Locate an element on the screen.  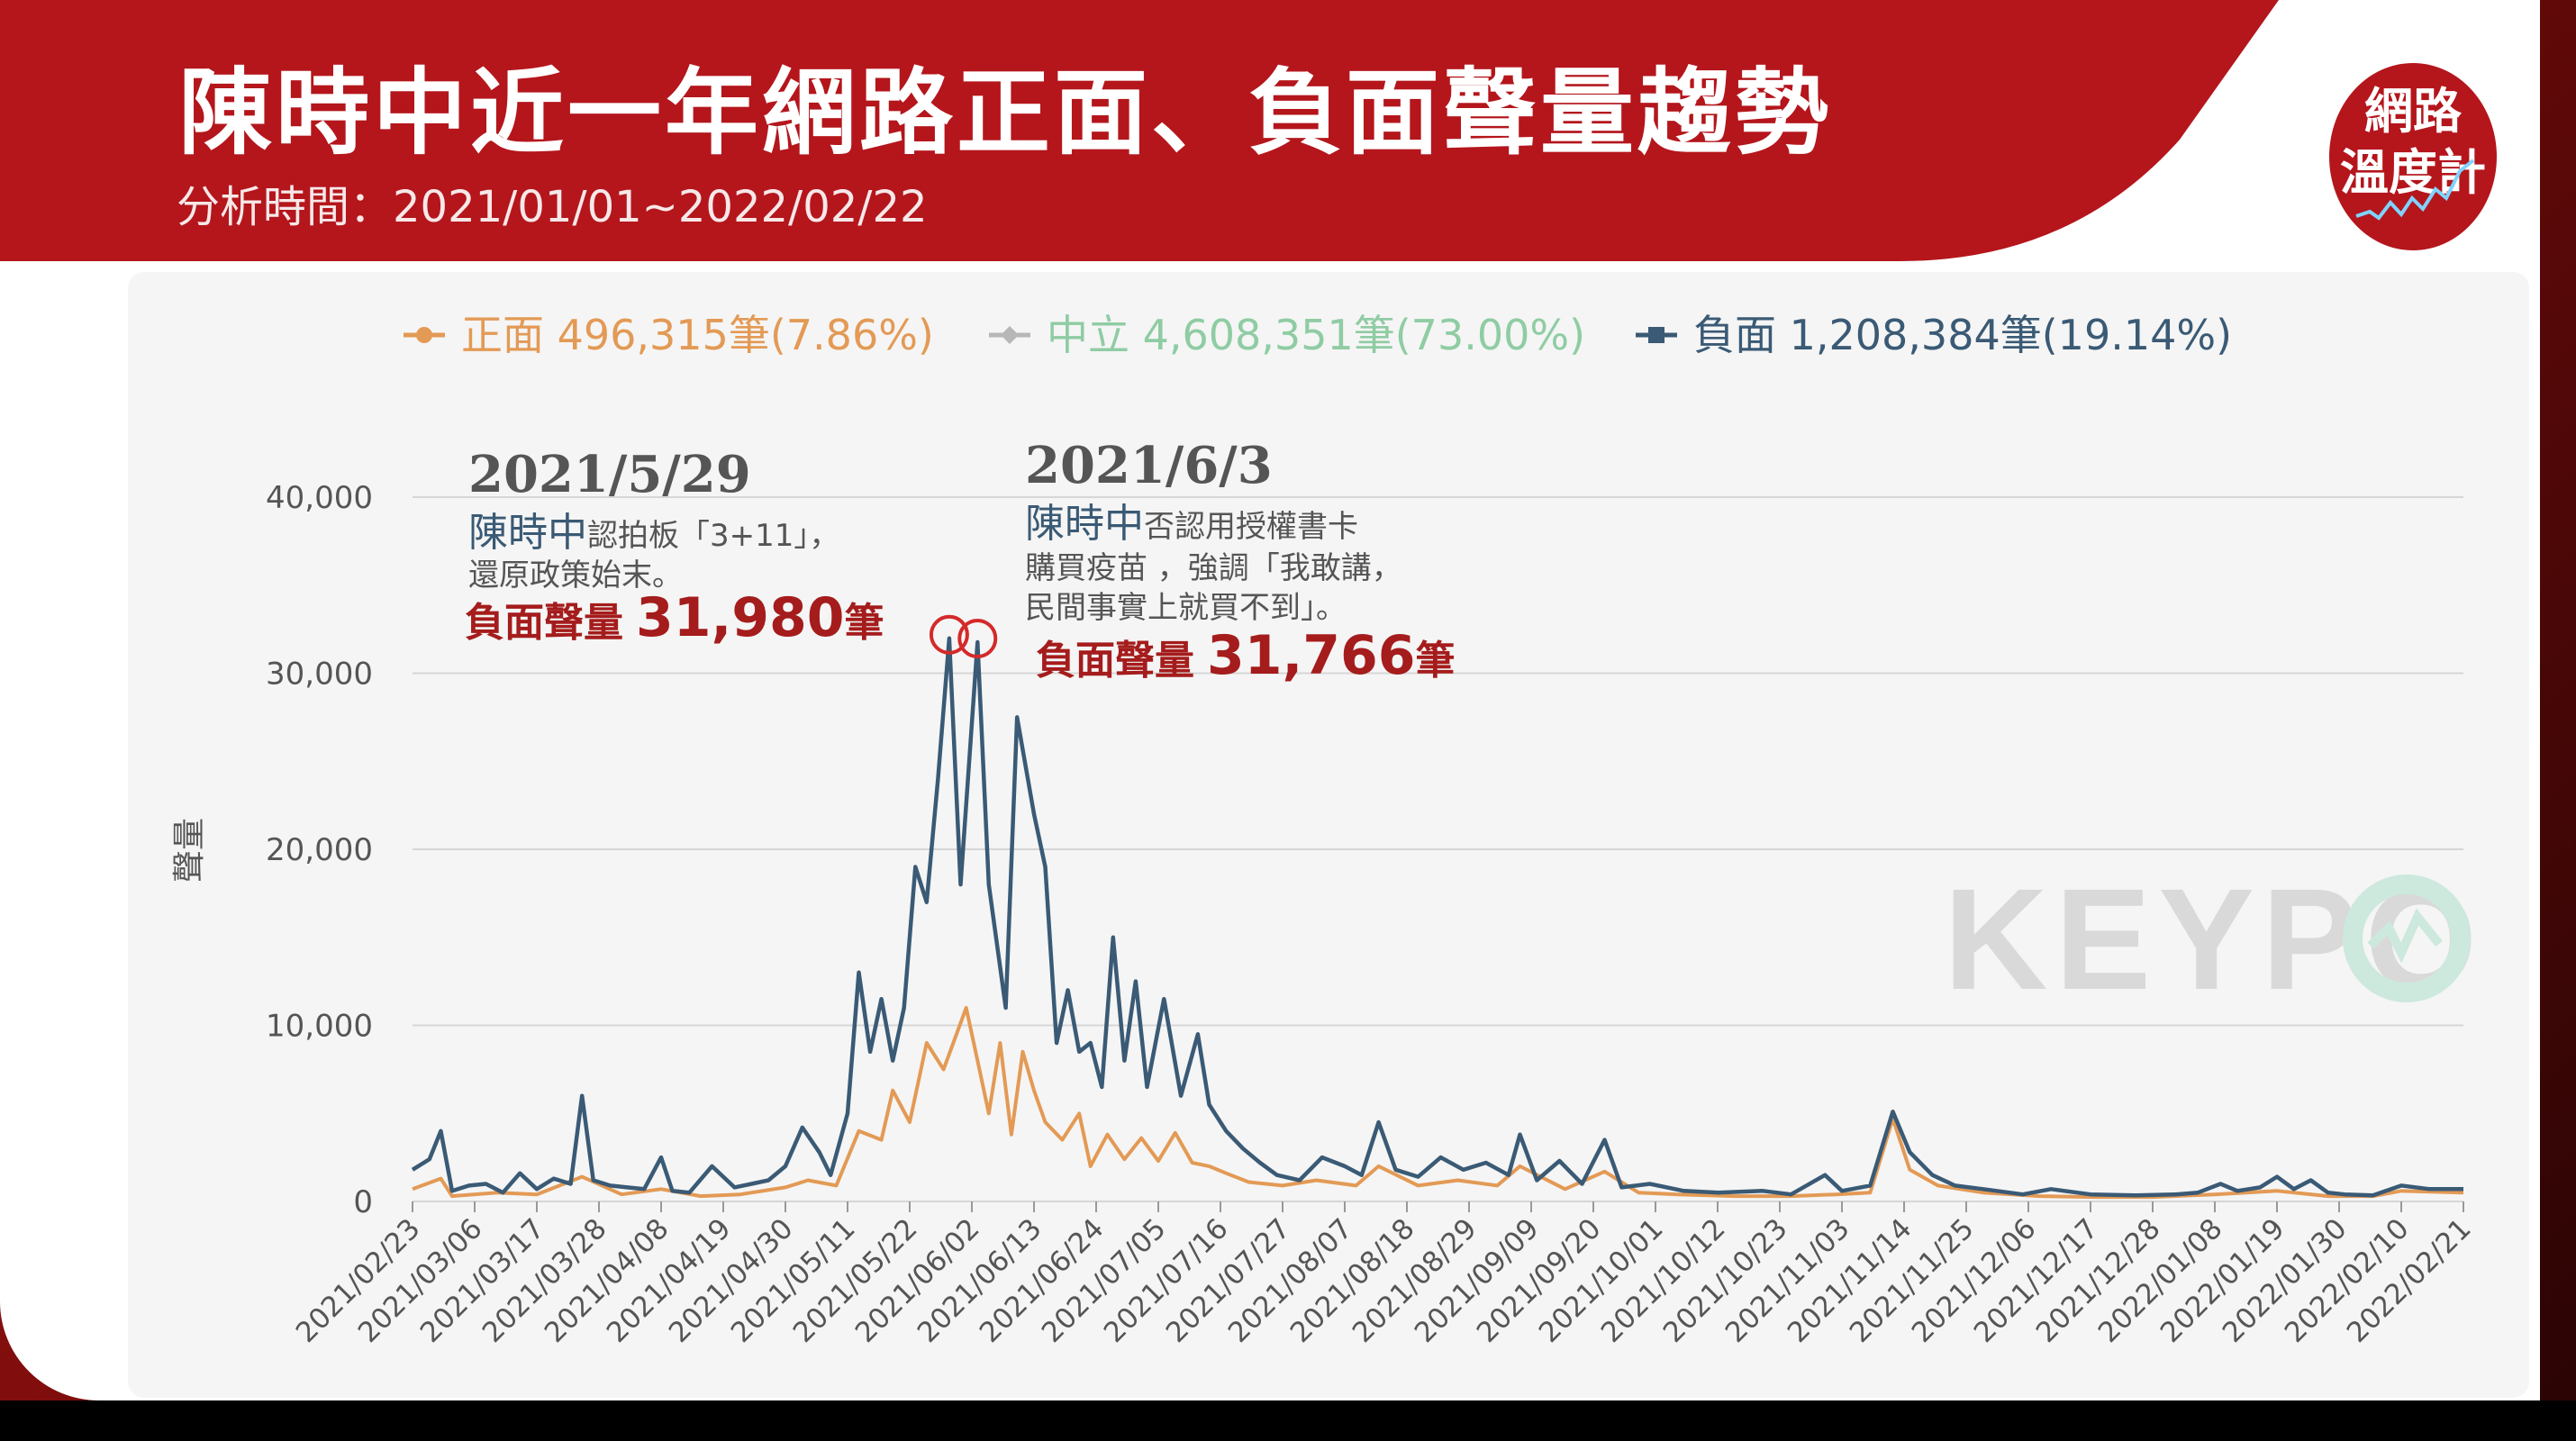
y-tick-label: 0 is located at coordinates (363, 1202).